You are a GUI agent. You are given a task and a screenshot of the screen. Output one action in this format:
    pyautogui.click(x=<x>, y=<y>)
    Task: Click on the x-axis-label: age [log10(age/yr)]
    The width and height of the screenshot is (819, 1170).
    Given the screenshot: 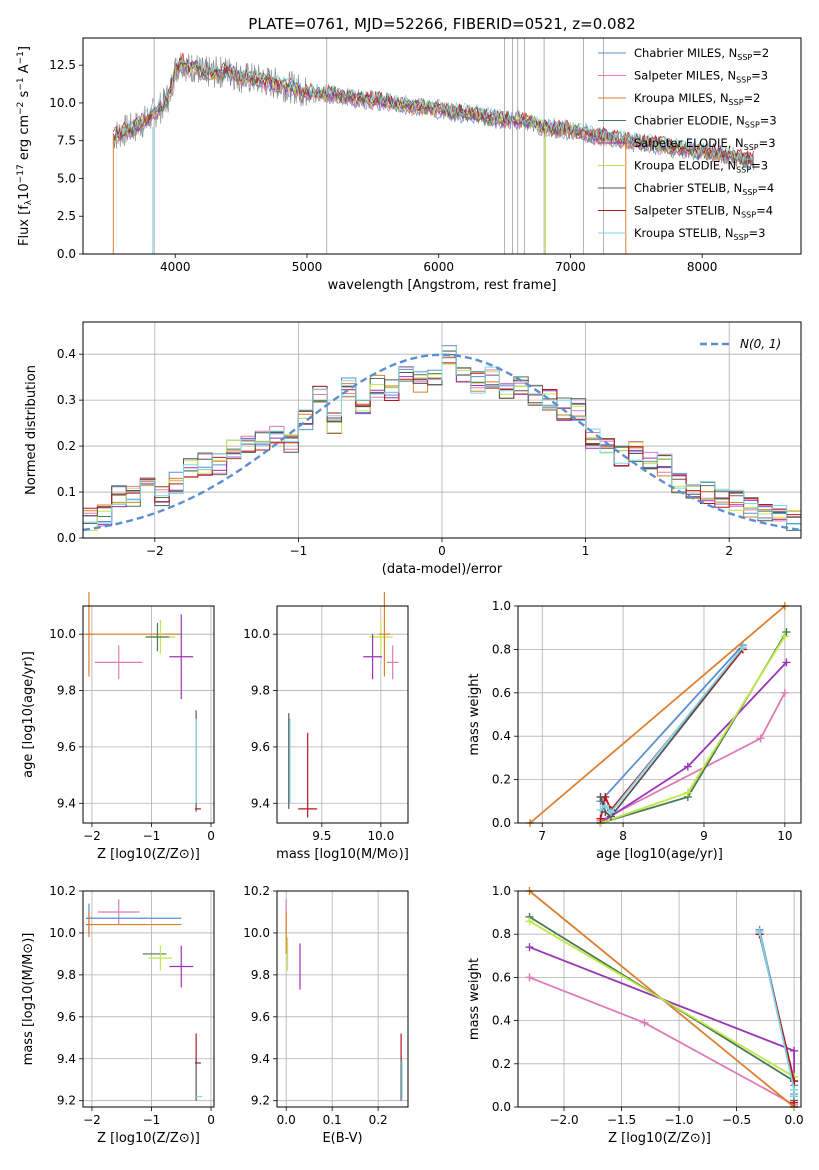 What is the action you would take?
    pyautogui.click(x=659, y=854)
    